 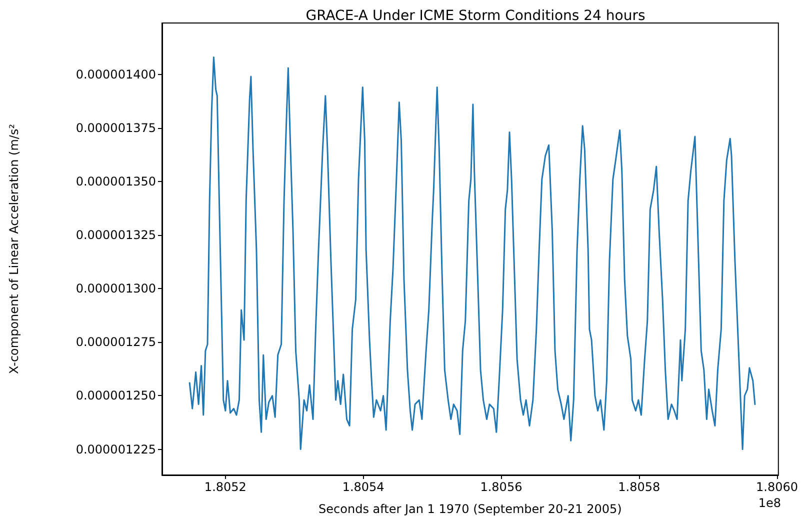 I want to click on y-tick-label: 0.000001275, so click(x=116, y=342).